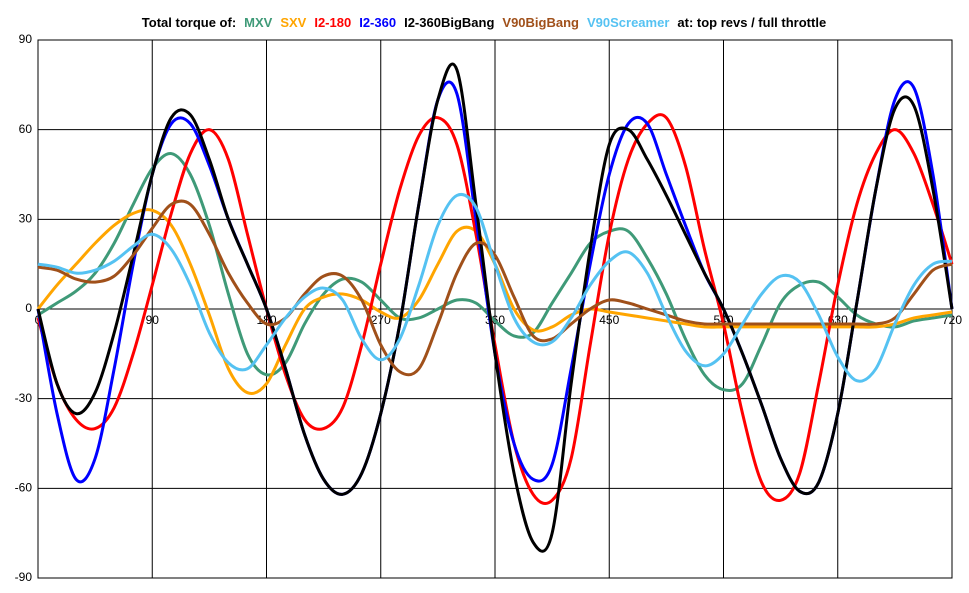 The height and width of the screenshot is (593, 969). What do you see at coordinates (377, 22) in the screenshot?
I see `legend-entry: I2-360` at bounding box center [377, 22].